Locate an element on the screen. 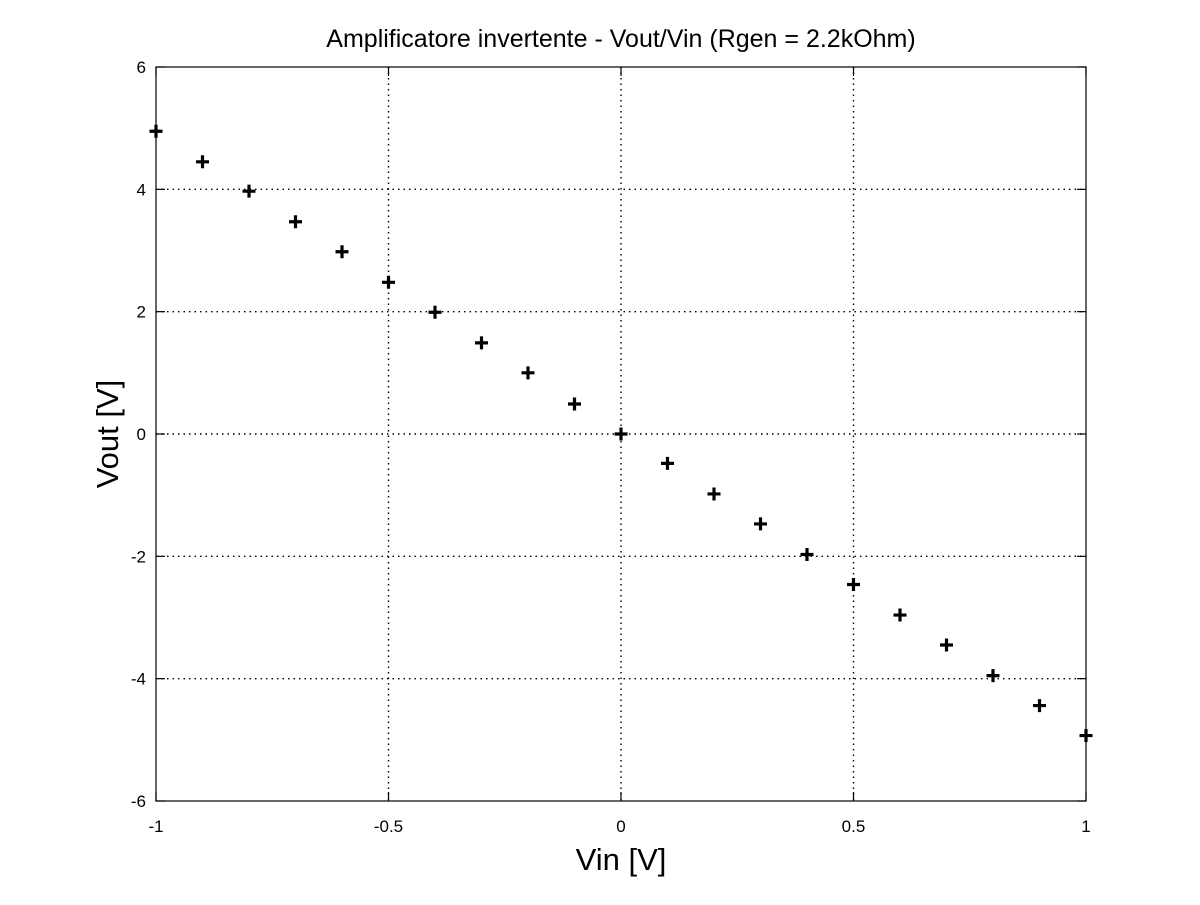  x-tick-label: 0.5 is located at coordinates (854, 826).